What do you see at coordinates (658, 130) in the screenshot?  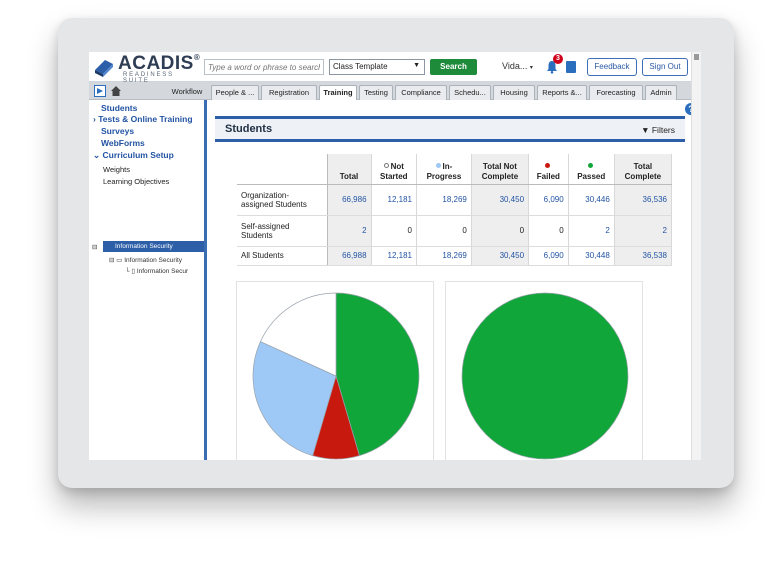 I see `filters-button: ▼ Filters` at bounding box center [658, 130].